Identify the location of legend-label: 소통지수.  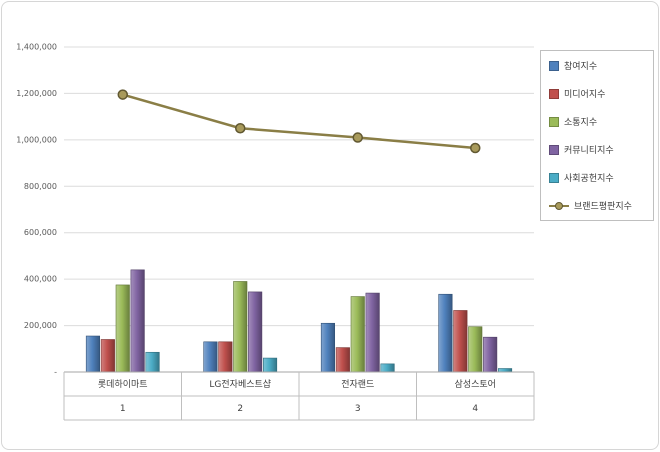
(581, 123).